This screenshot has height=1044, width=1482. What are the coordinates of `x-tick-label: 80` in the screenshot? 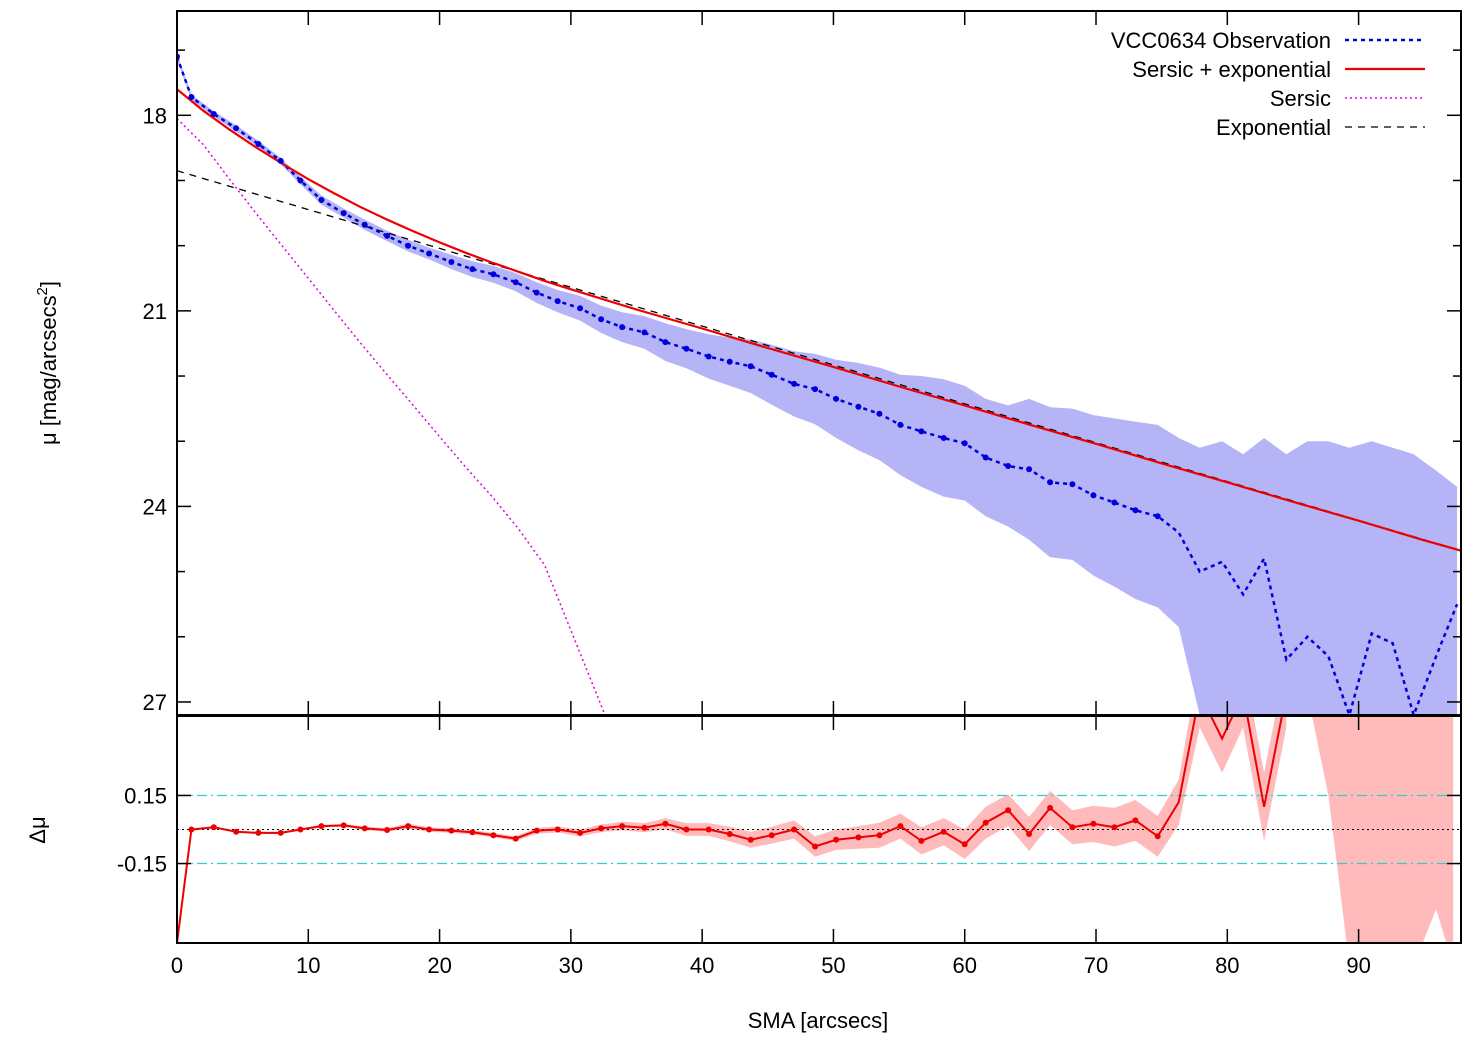 It's located at (1227, 965).